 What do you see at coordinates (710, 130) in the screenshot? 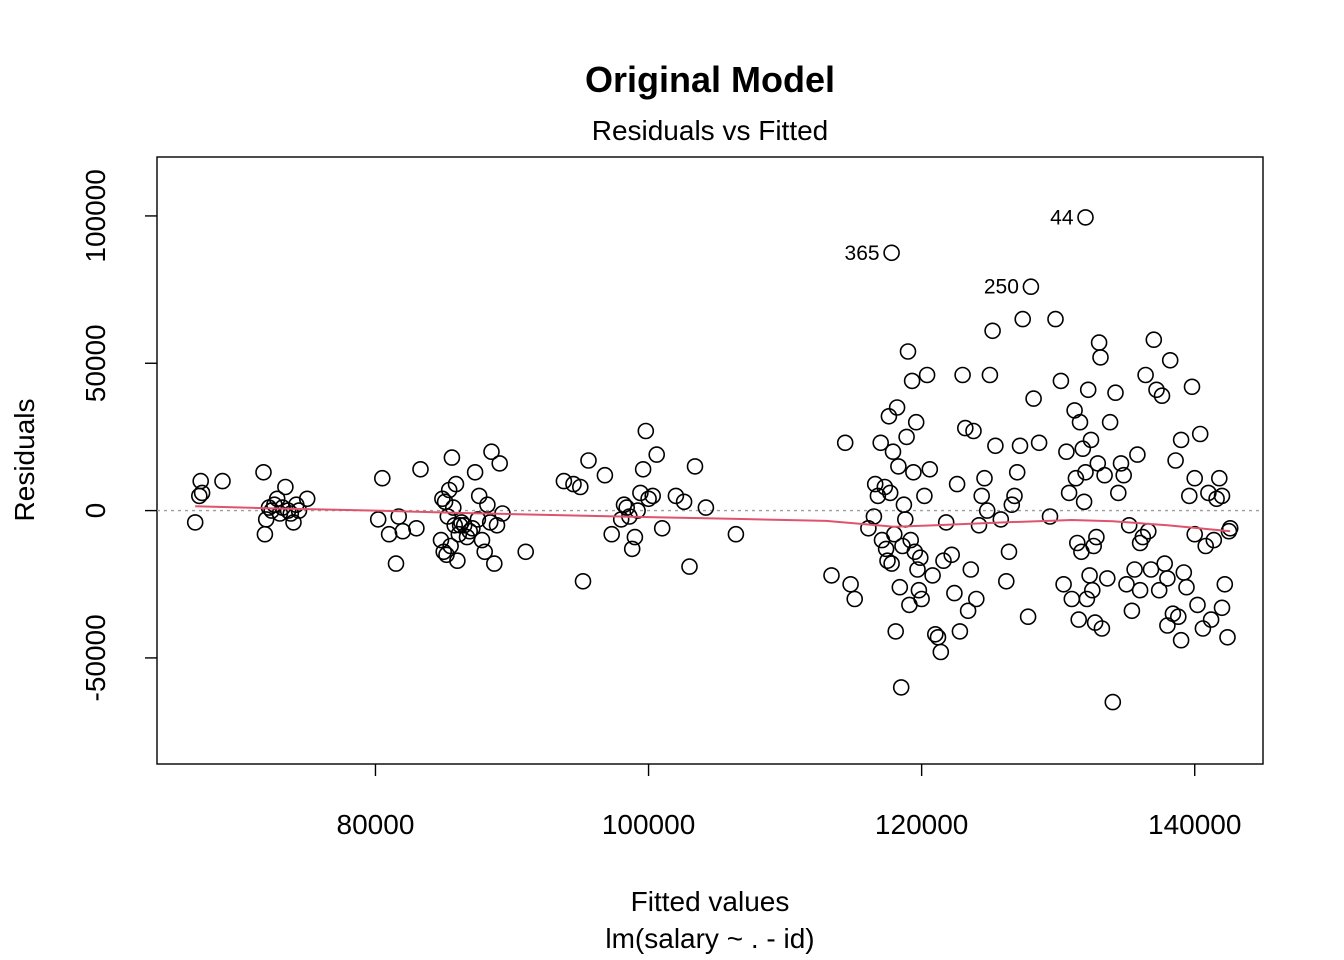
I see `chart-subtitle: Residuals vs Fitted` at bounding box center [710, 130].